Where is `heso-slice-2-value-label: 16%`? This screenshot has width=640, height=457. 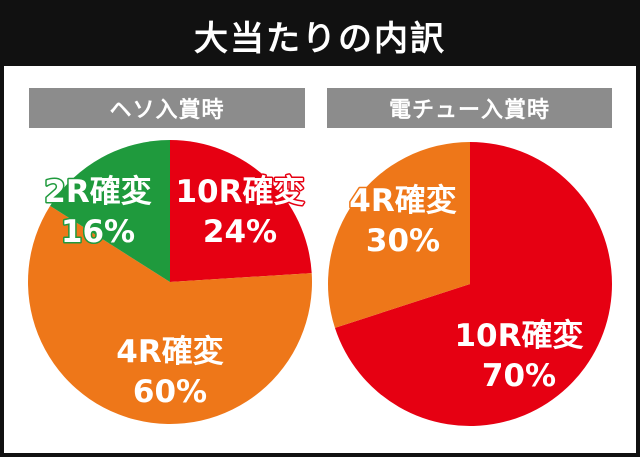
heso-slice-2-value-label: 16% is located at coordinates (98, 232).